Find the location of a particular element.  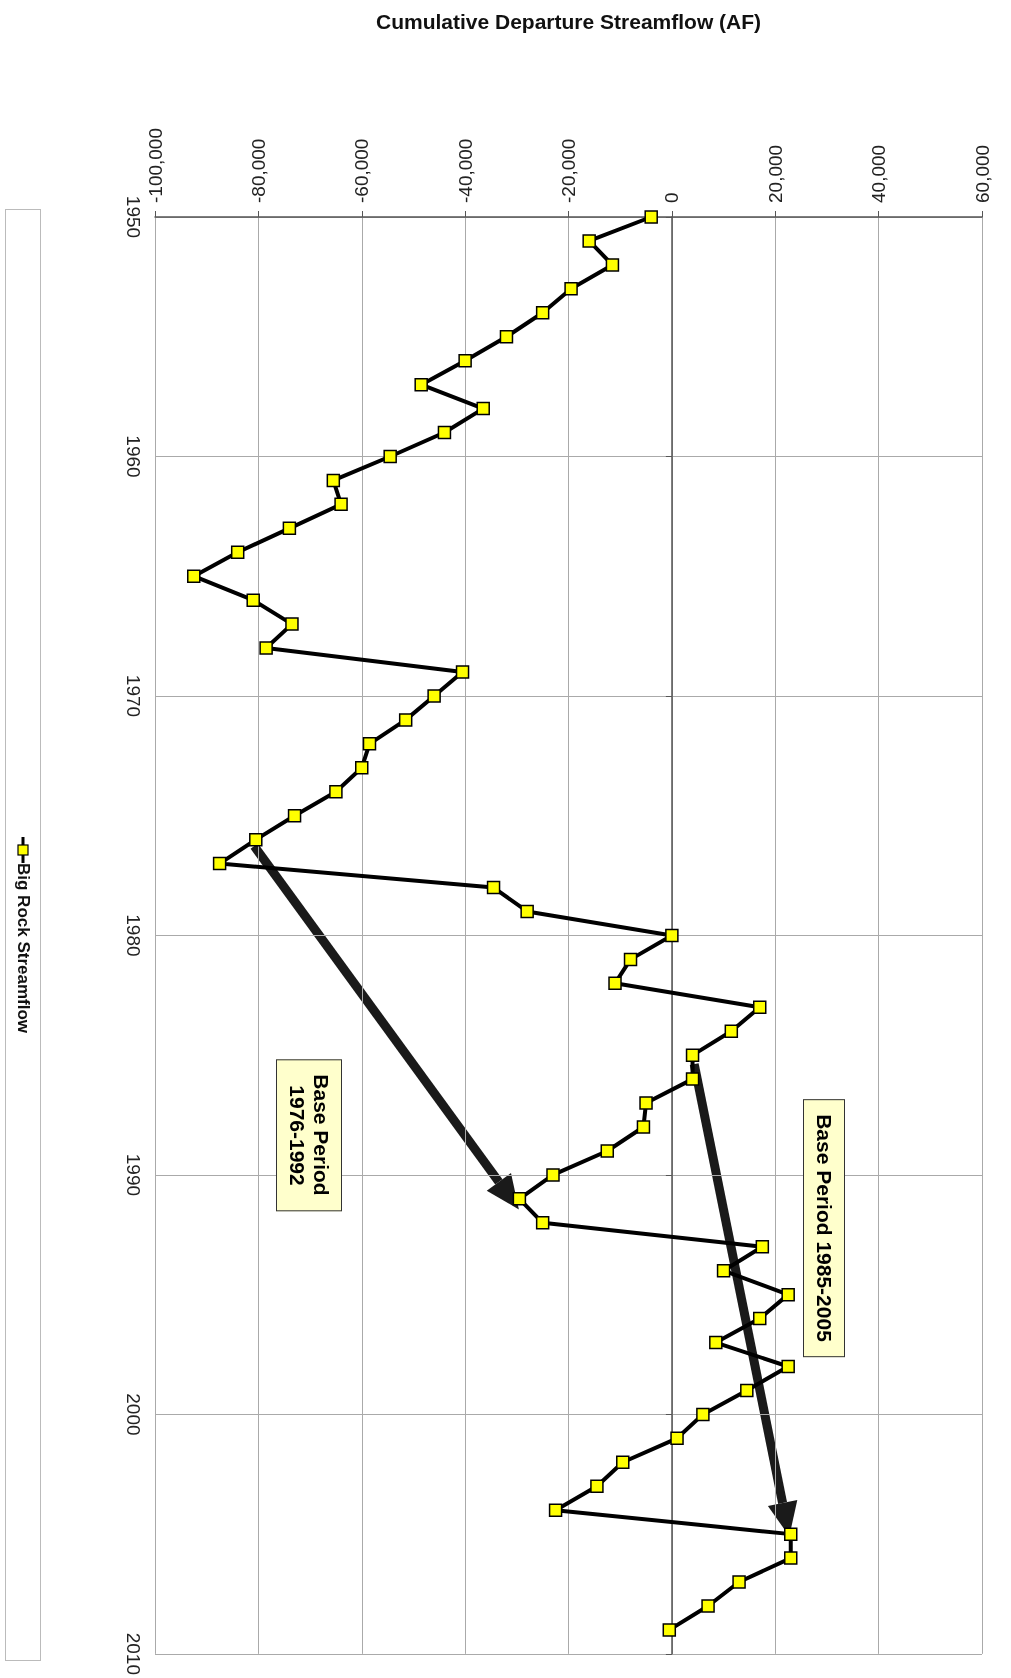

legend-label: Big Rock Streamflow is located at coordinates (23, 948).